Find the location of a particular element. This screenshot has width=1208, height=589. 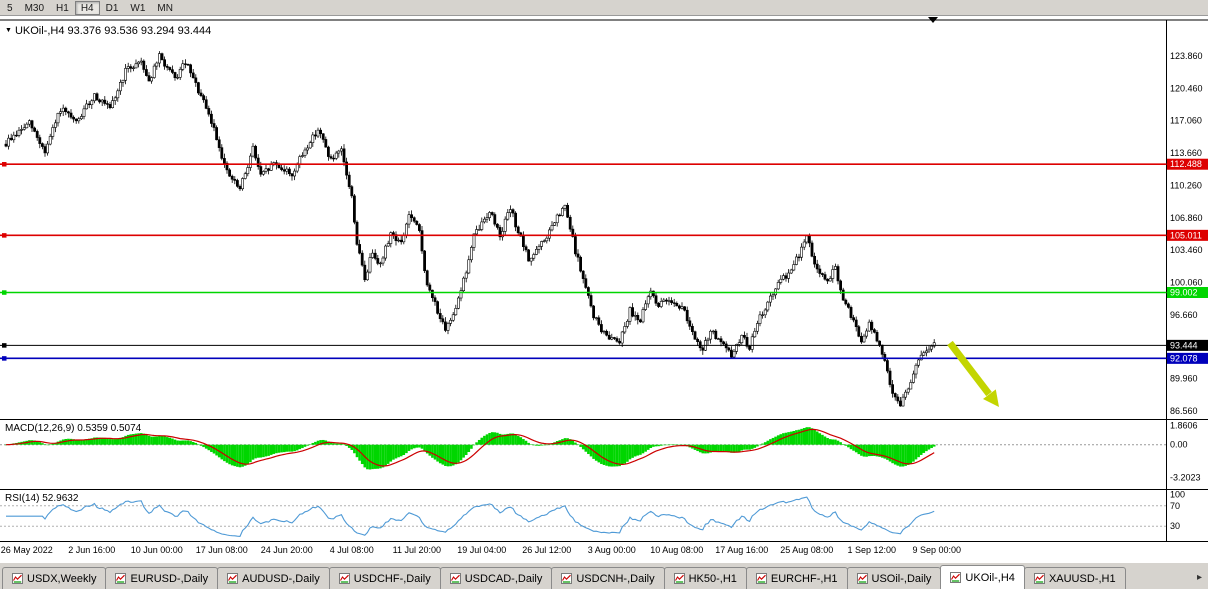

tab-usdcnh-daily: USDCNH-,Daily is located at coordinates (608, 578).